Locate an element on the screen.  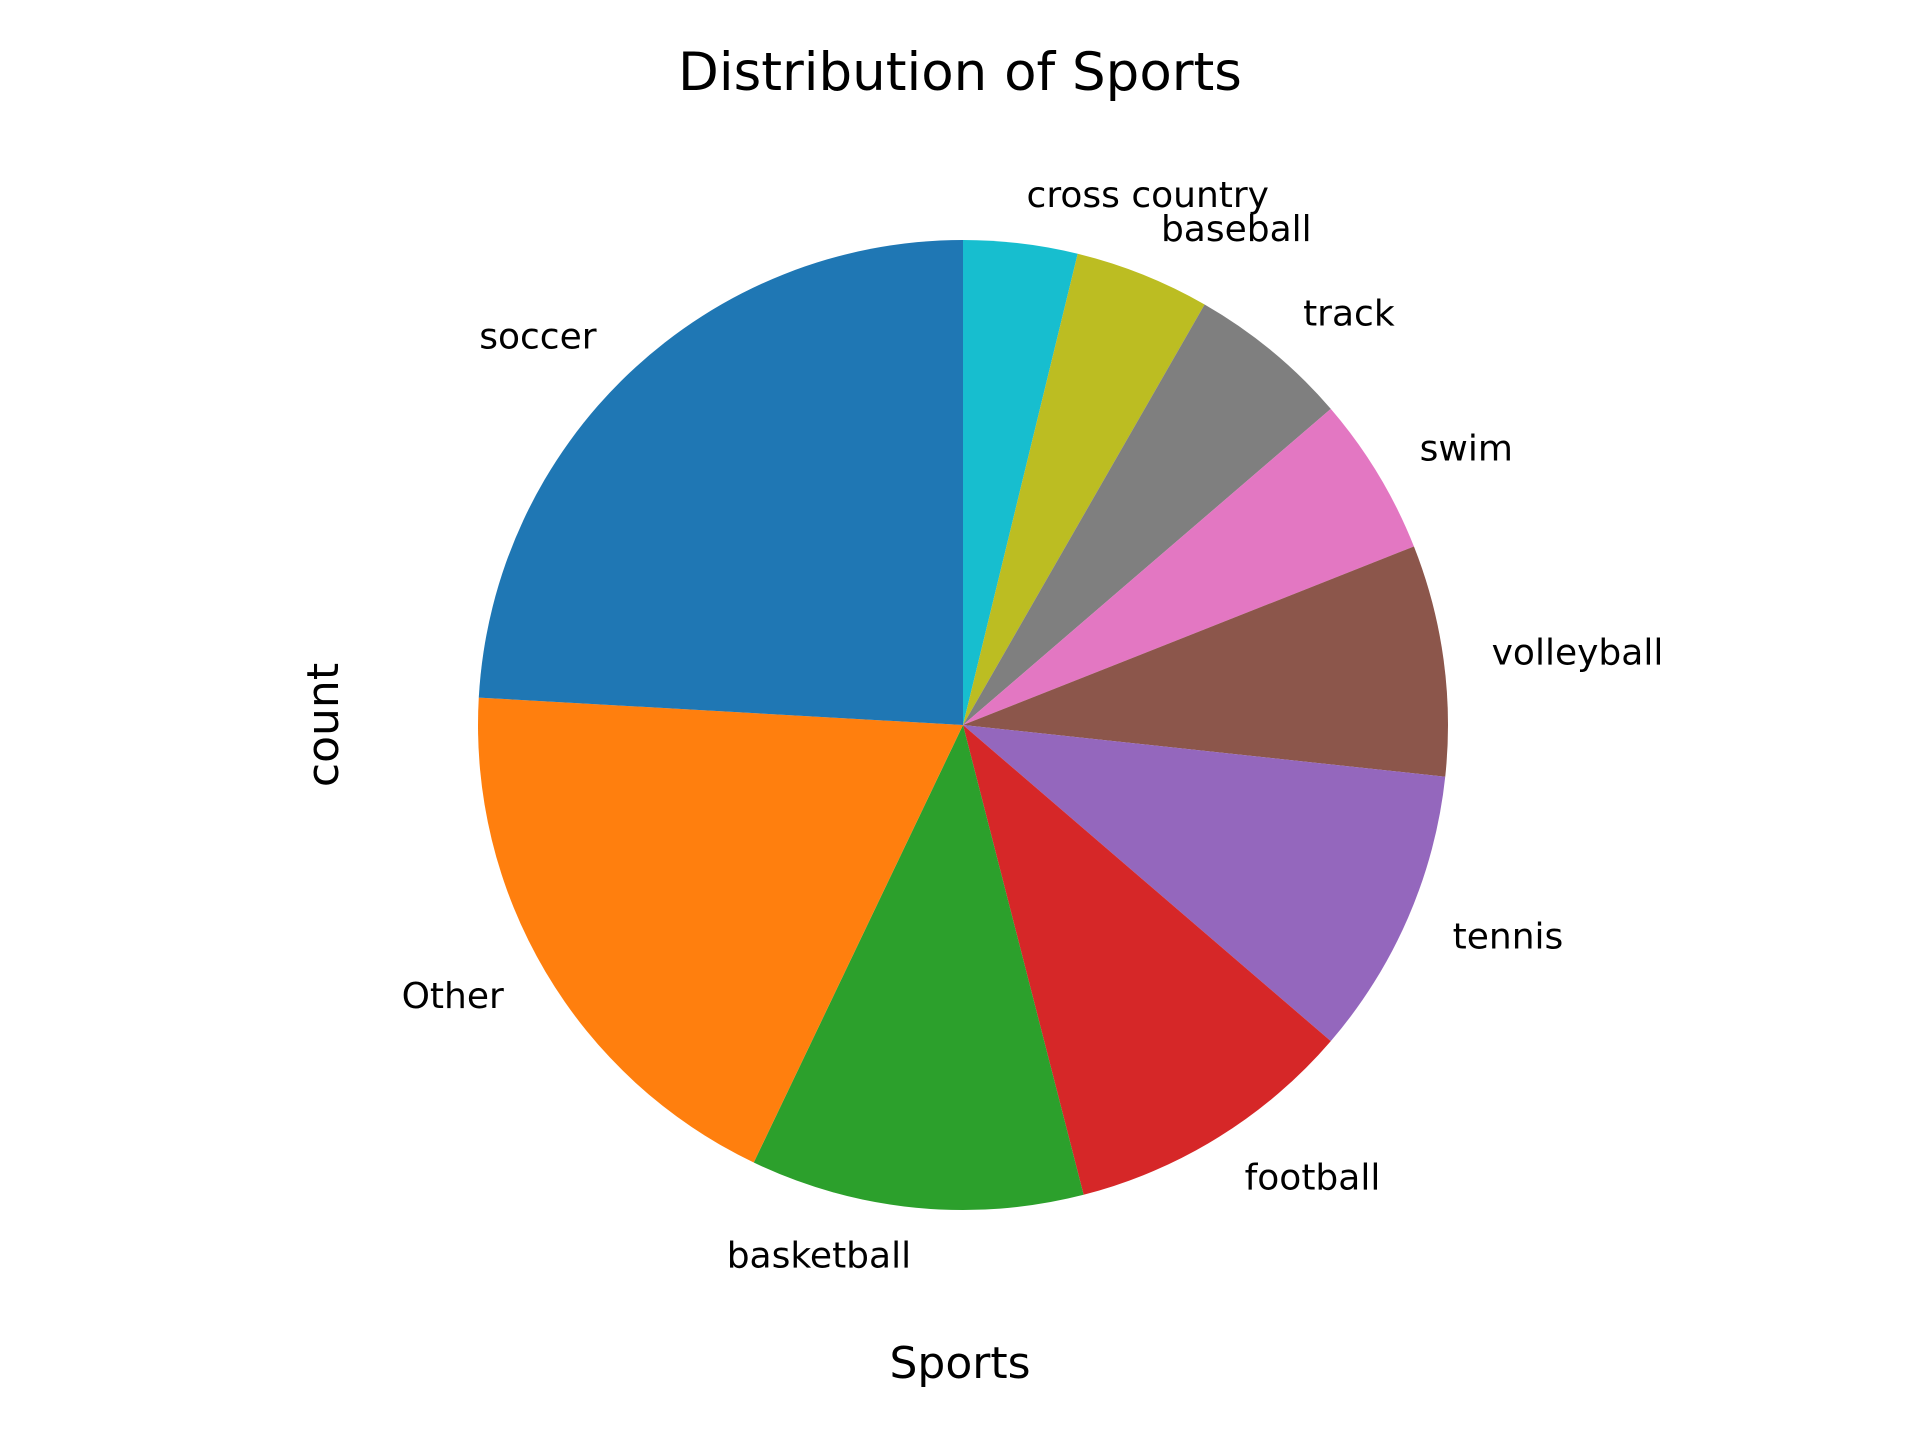
pie-label-basketball: basketball is located at coordinates (819, 1255).